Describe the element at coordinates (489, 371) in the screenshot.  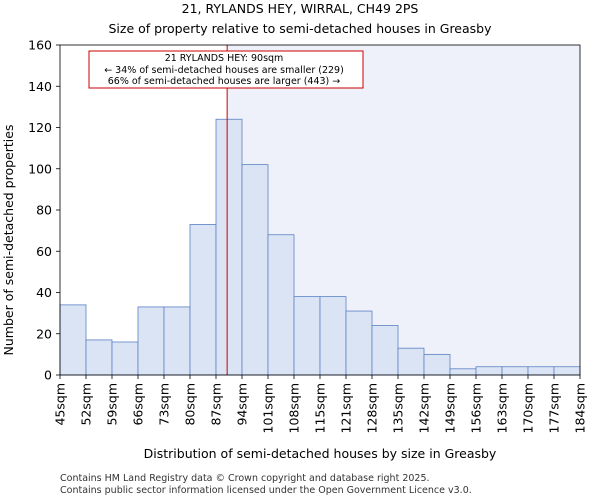
I see `bar-156sqm` at that location.